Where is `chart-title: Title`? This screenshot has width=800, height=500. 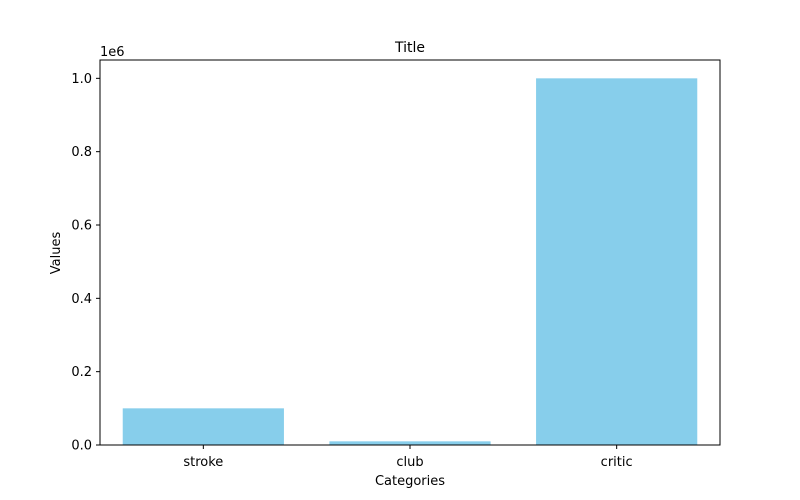 chart-title: Title is located at coordinates (409, 48).